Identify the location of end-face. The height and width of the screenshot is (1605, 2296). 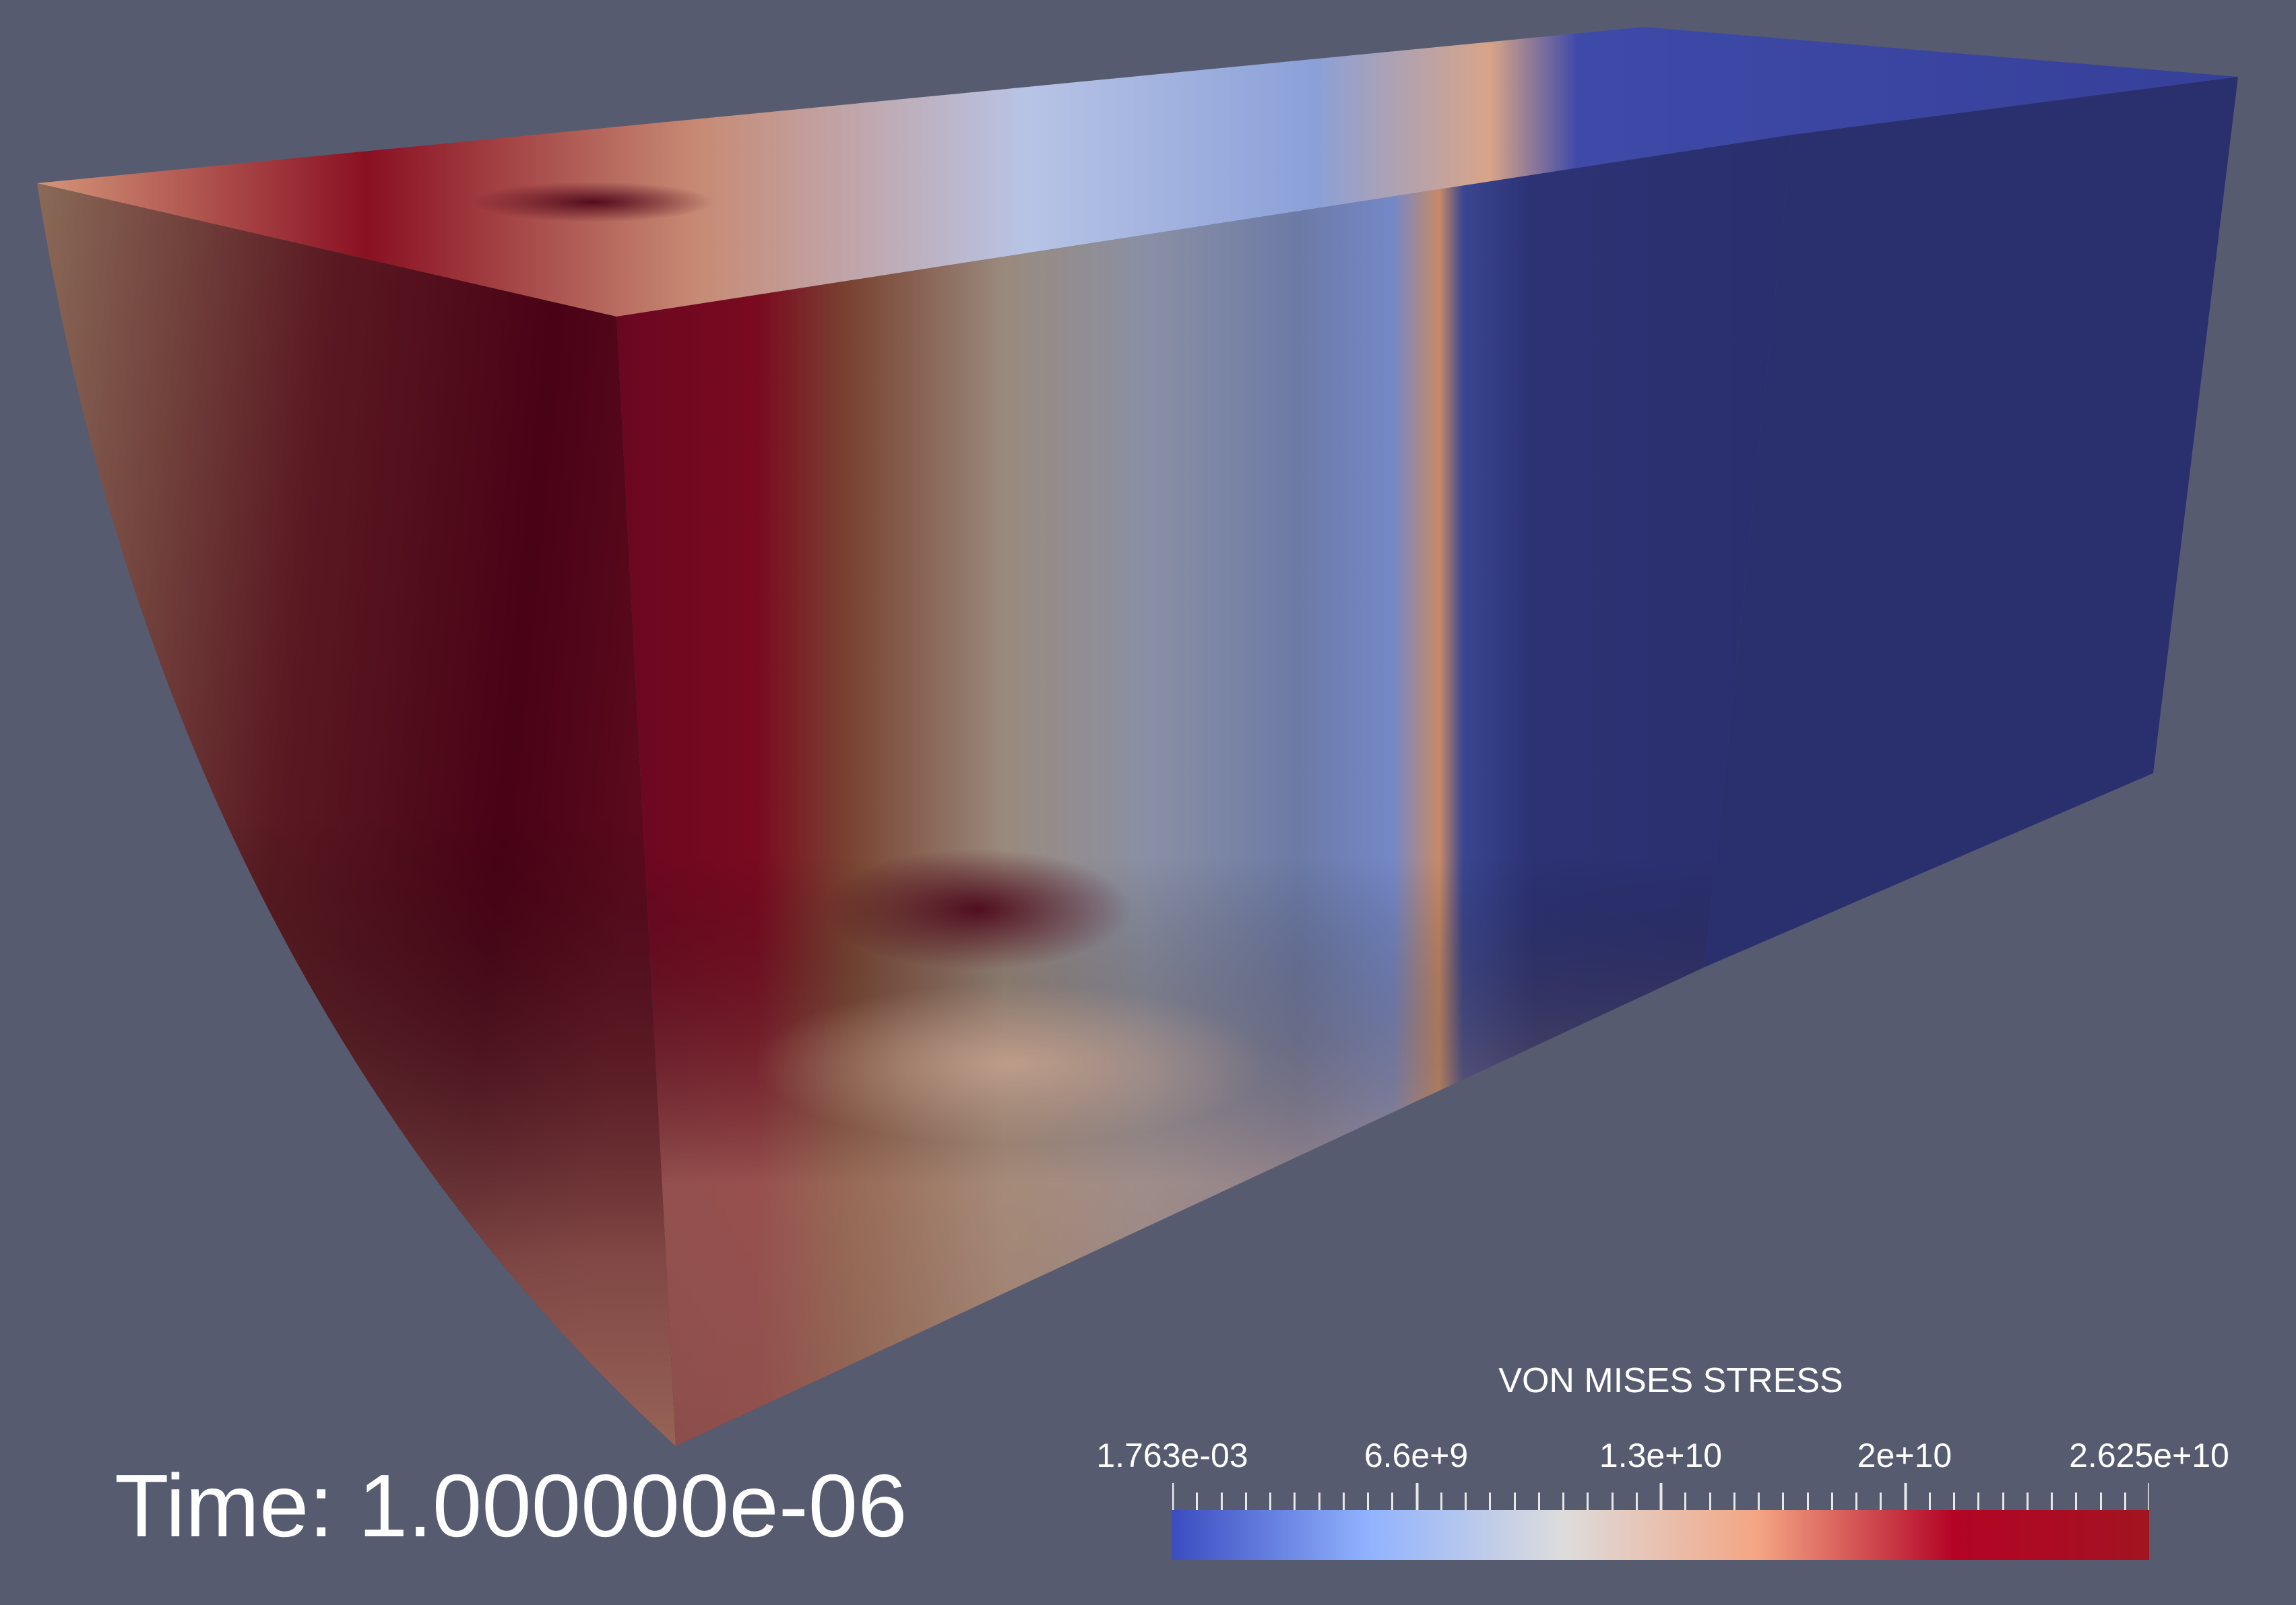
(1971, 522).